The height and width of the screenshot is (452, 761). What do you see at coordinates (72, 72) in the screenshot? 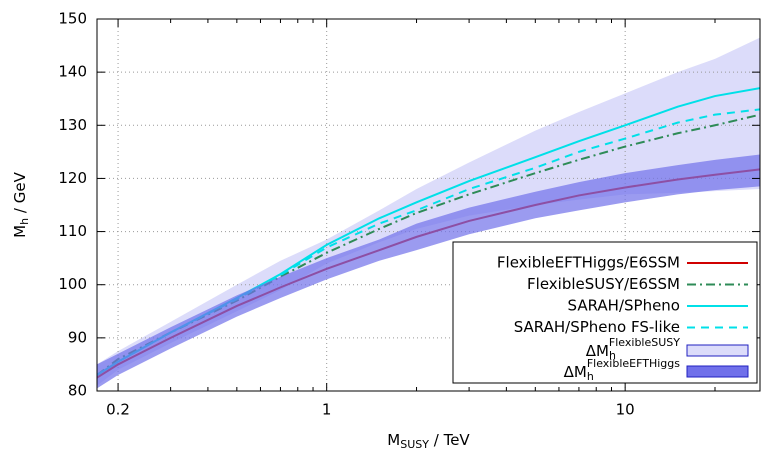
I see `y-tick-label: 140` at bounding box center [72, 72].